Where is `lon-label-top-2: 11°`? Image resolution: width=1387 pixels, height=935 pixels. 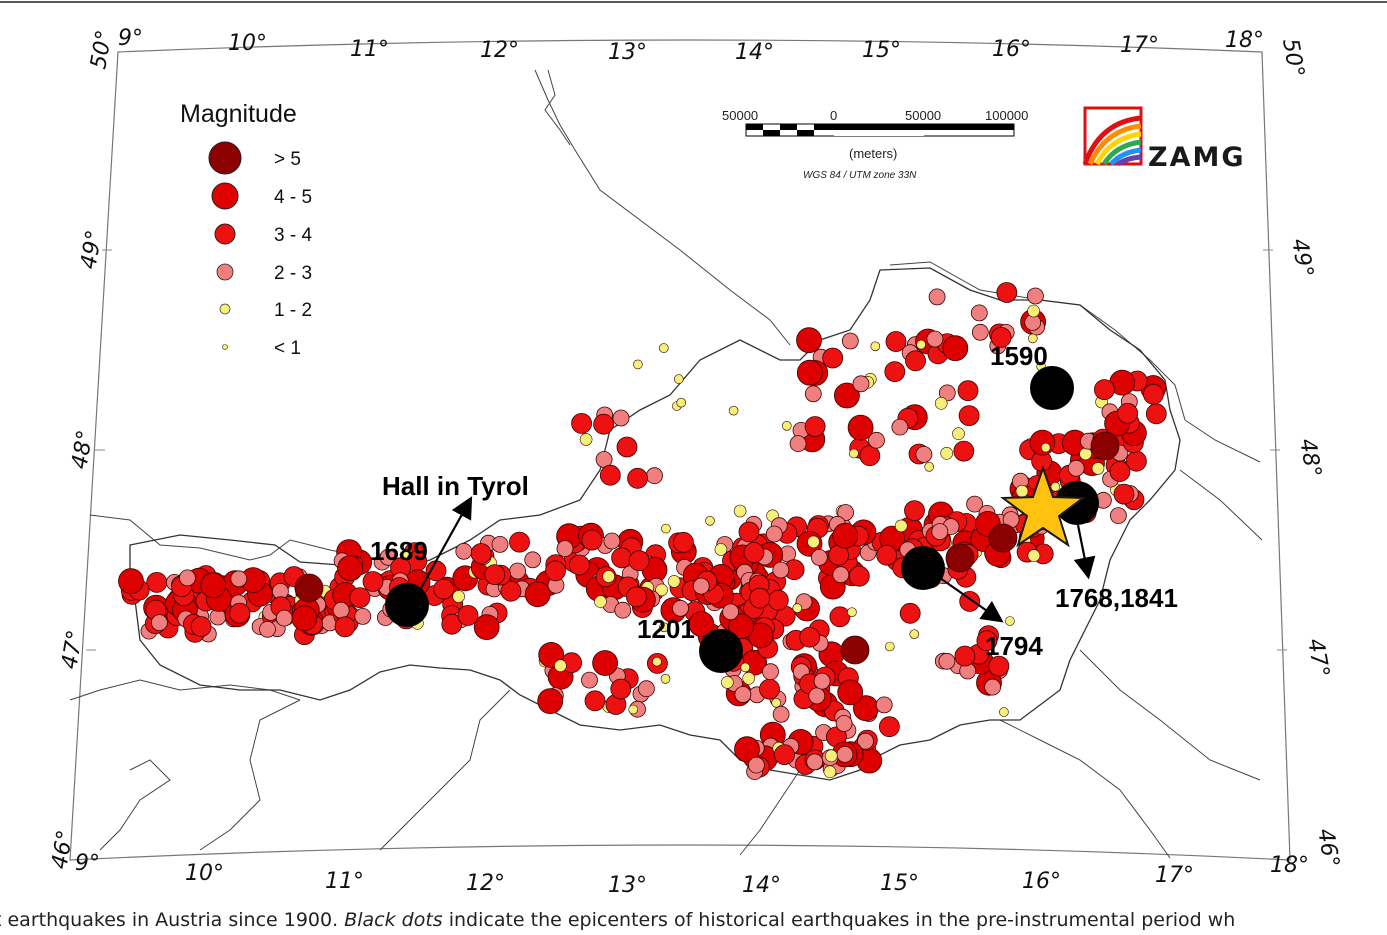
lon-label-top-2: 11° is located at coordinates (369, 49).